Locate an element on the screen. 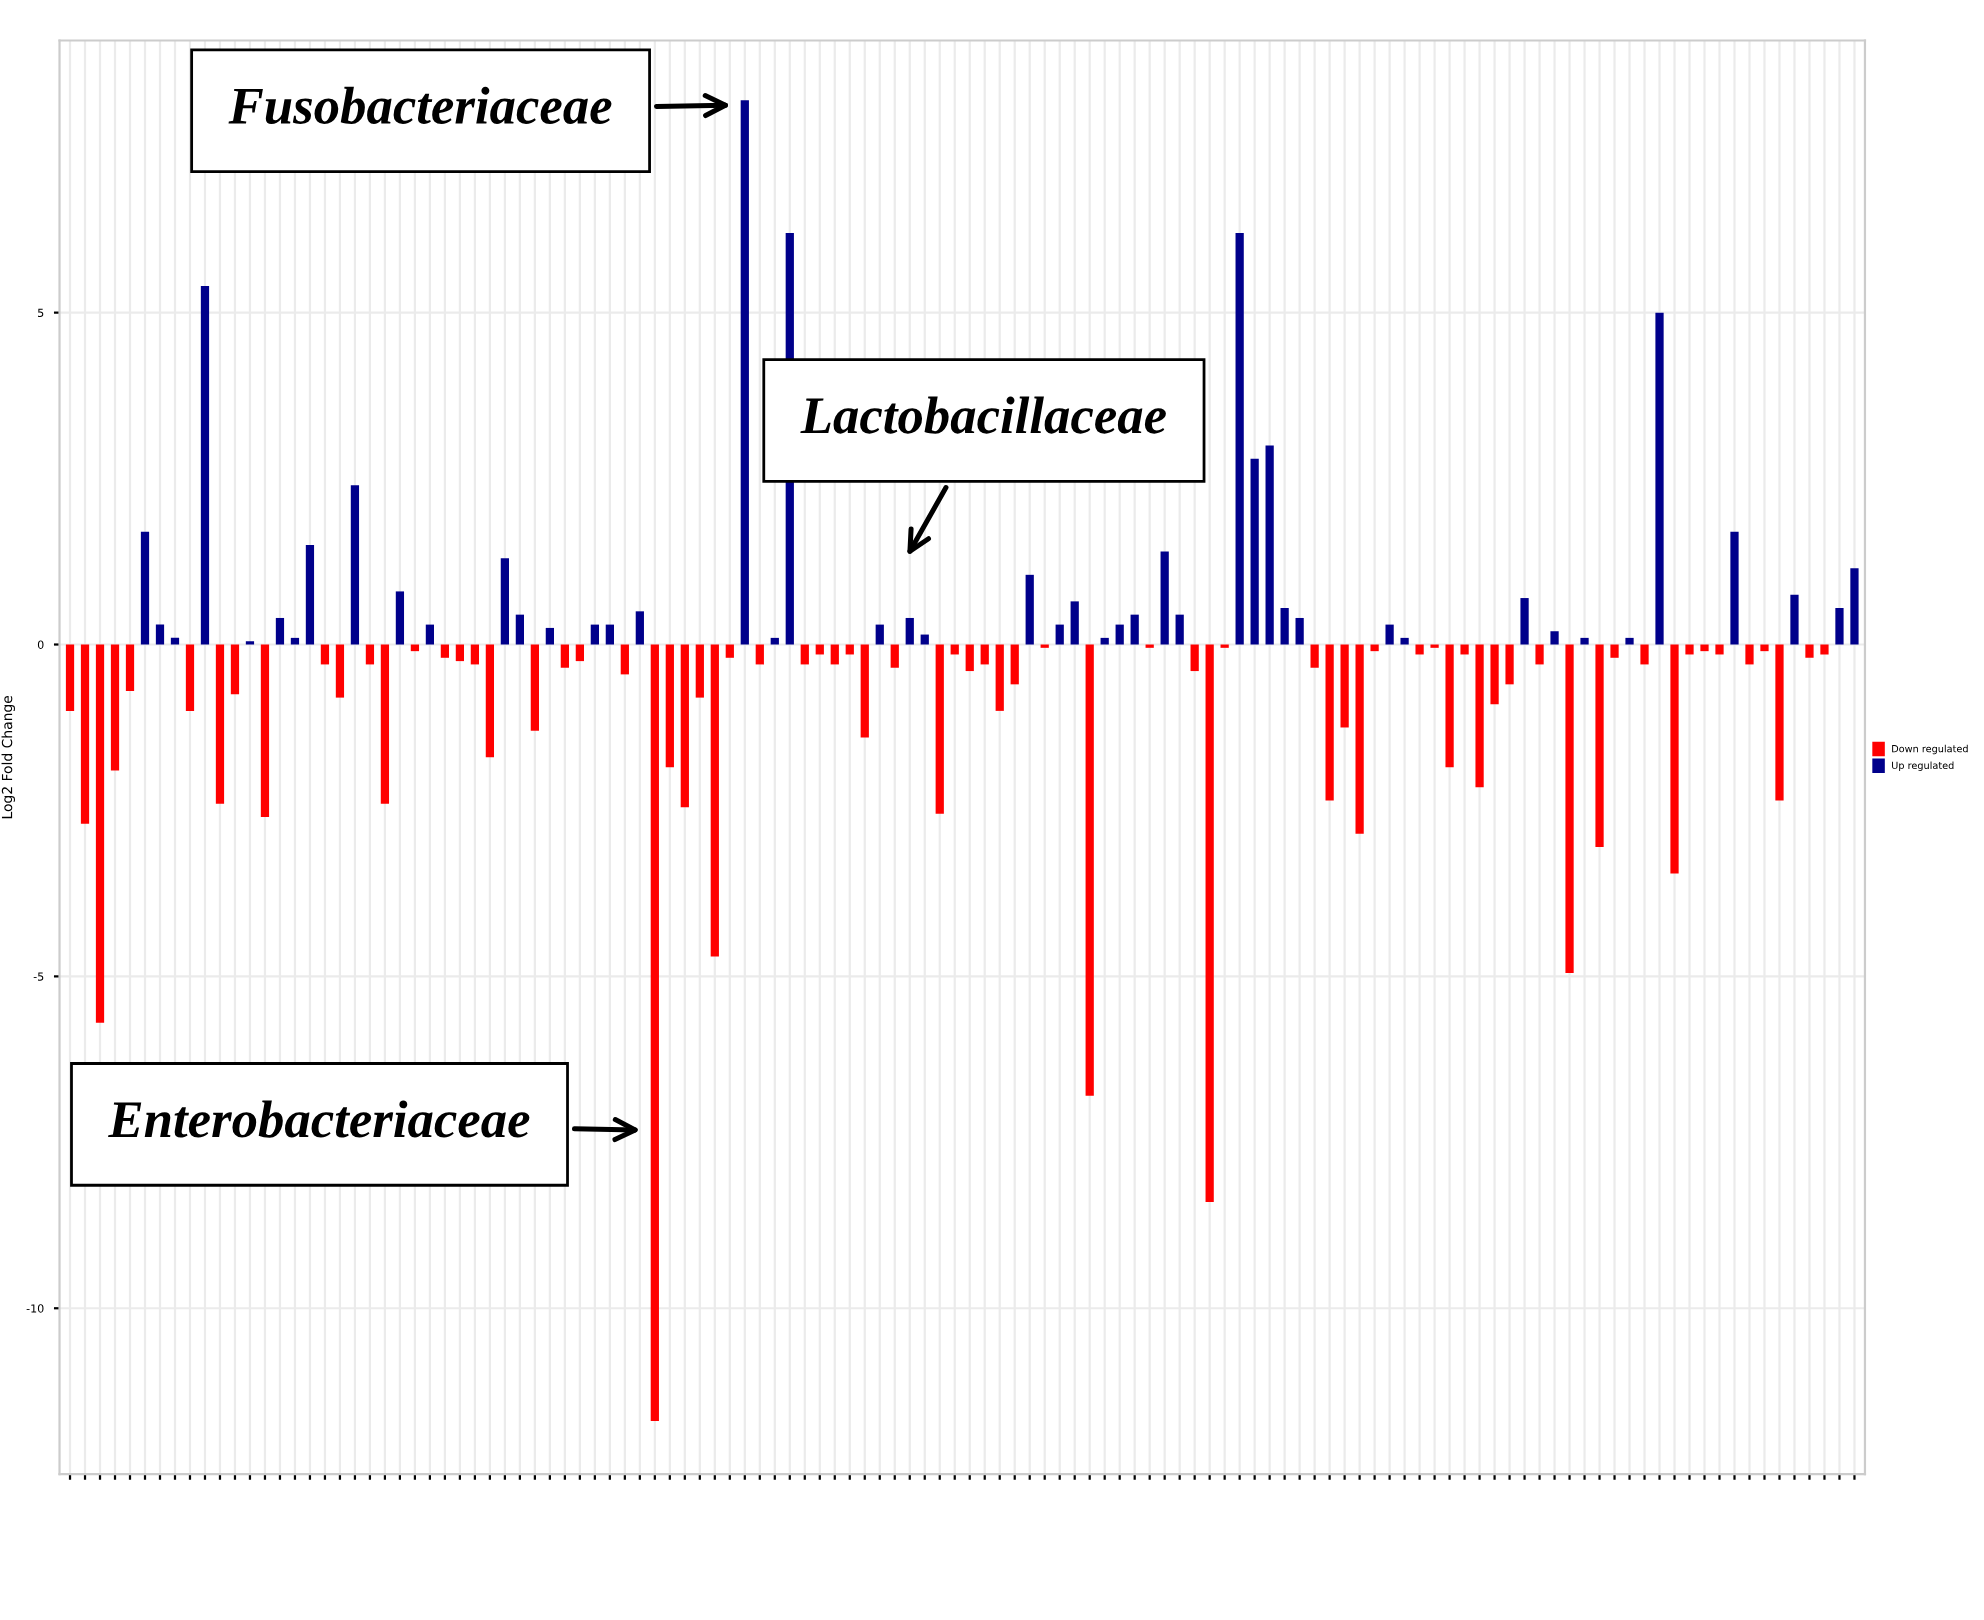  annotation: Fusobacteriaceae is located at coordinates (420, 105).